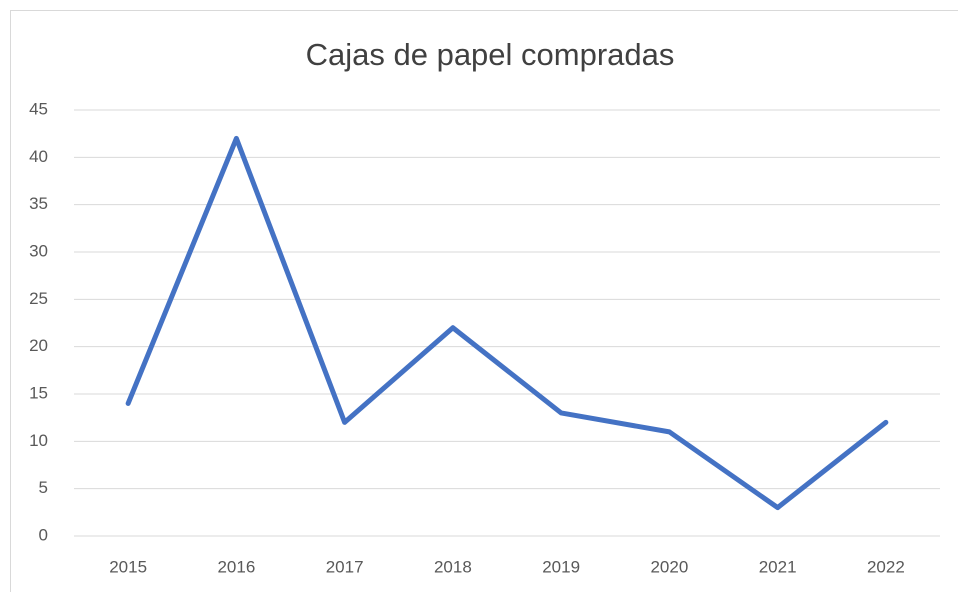 The height and width of the screenshot is (592, 958). Describe the element at coordinates (38, 298) in the screenshot. I see `y-tick-label: 25` at that location.